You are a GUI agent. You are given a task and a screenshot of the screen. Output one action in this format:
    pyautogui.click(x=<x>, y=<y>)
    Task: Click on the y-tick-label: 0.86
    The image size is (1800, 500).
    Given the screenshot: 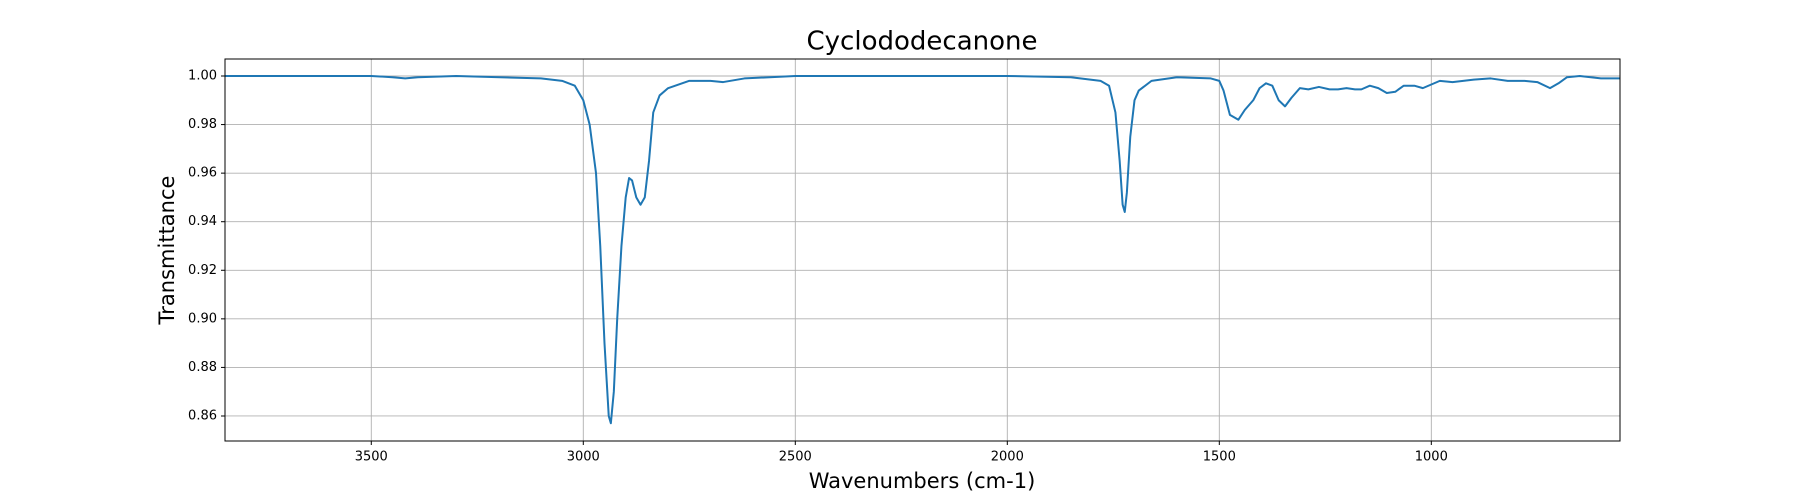 What is the action you would take?
    pyautogui.click(x=202, y=415)
    